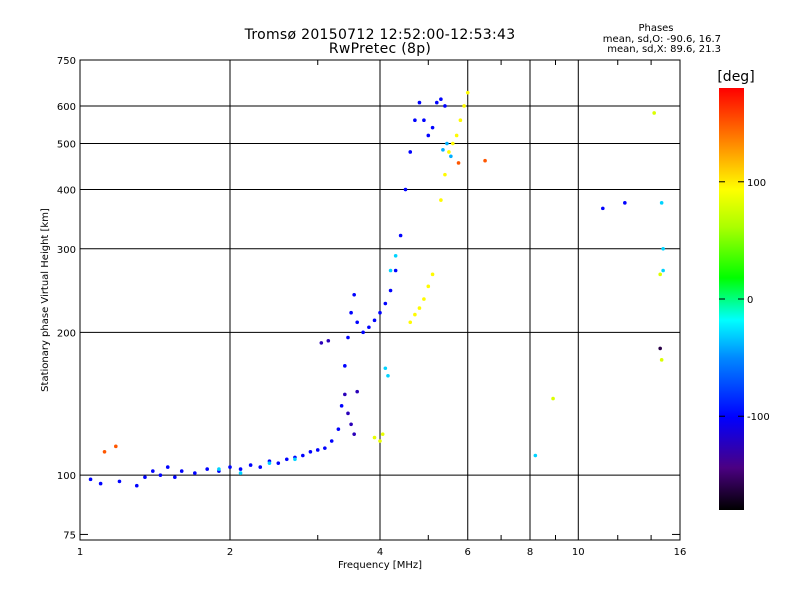 The width and height of the screenshot is (800, 600). What do you see at coordinates (744, 300) in the screenshot?
I see `colorbar-ticks: 100 0 -100` at bounding box center [744, 300].